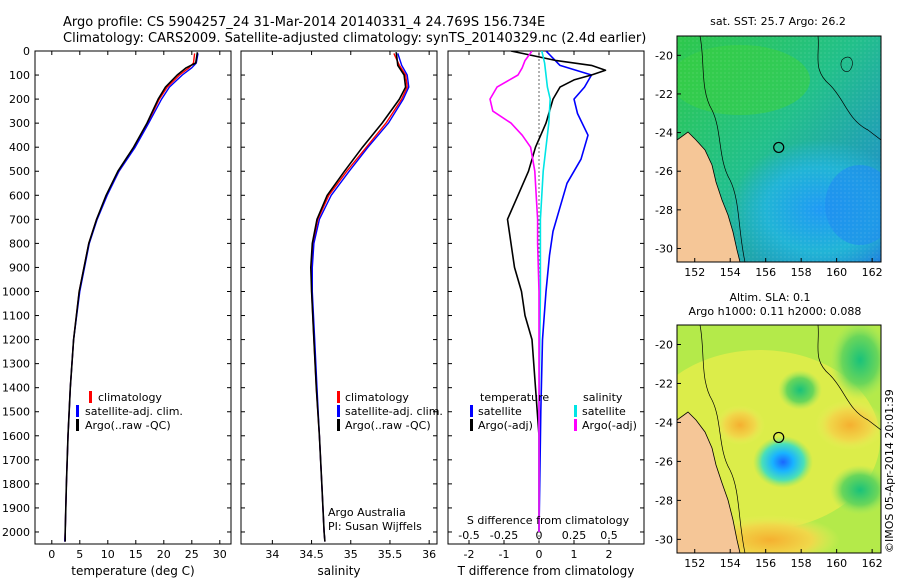 The width and height of the screenshot is (900, 580). Describe the element at coordinates (220, 554) in the screenshot. I see `x-tick-label: 30` at that location.